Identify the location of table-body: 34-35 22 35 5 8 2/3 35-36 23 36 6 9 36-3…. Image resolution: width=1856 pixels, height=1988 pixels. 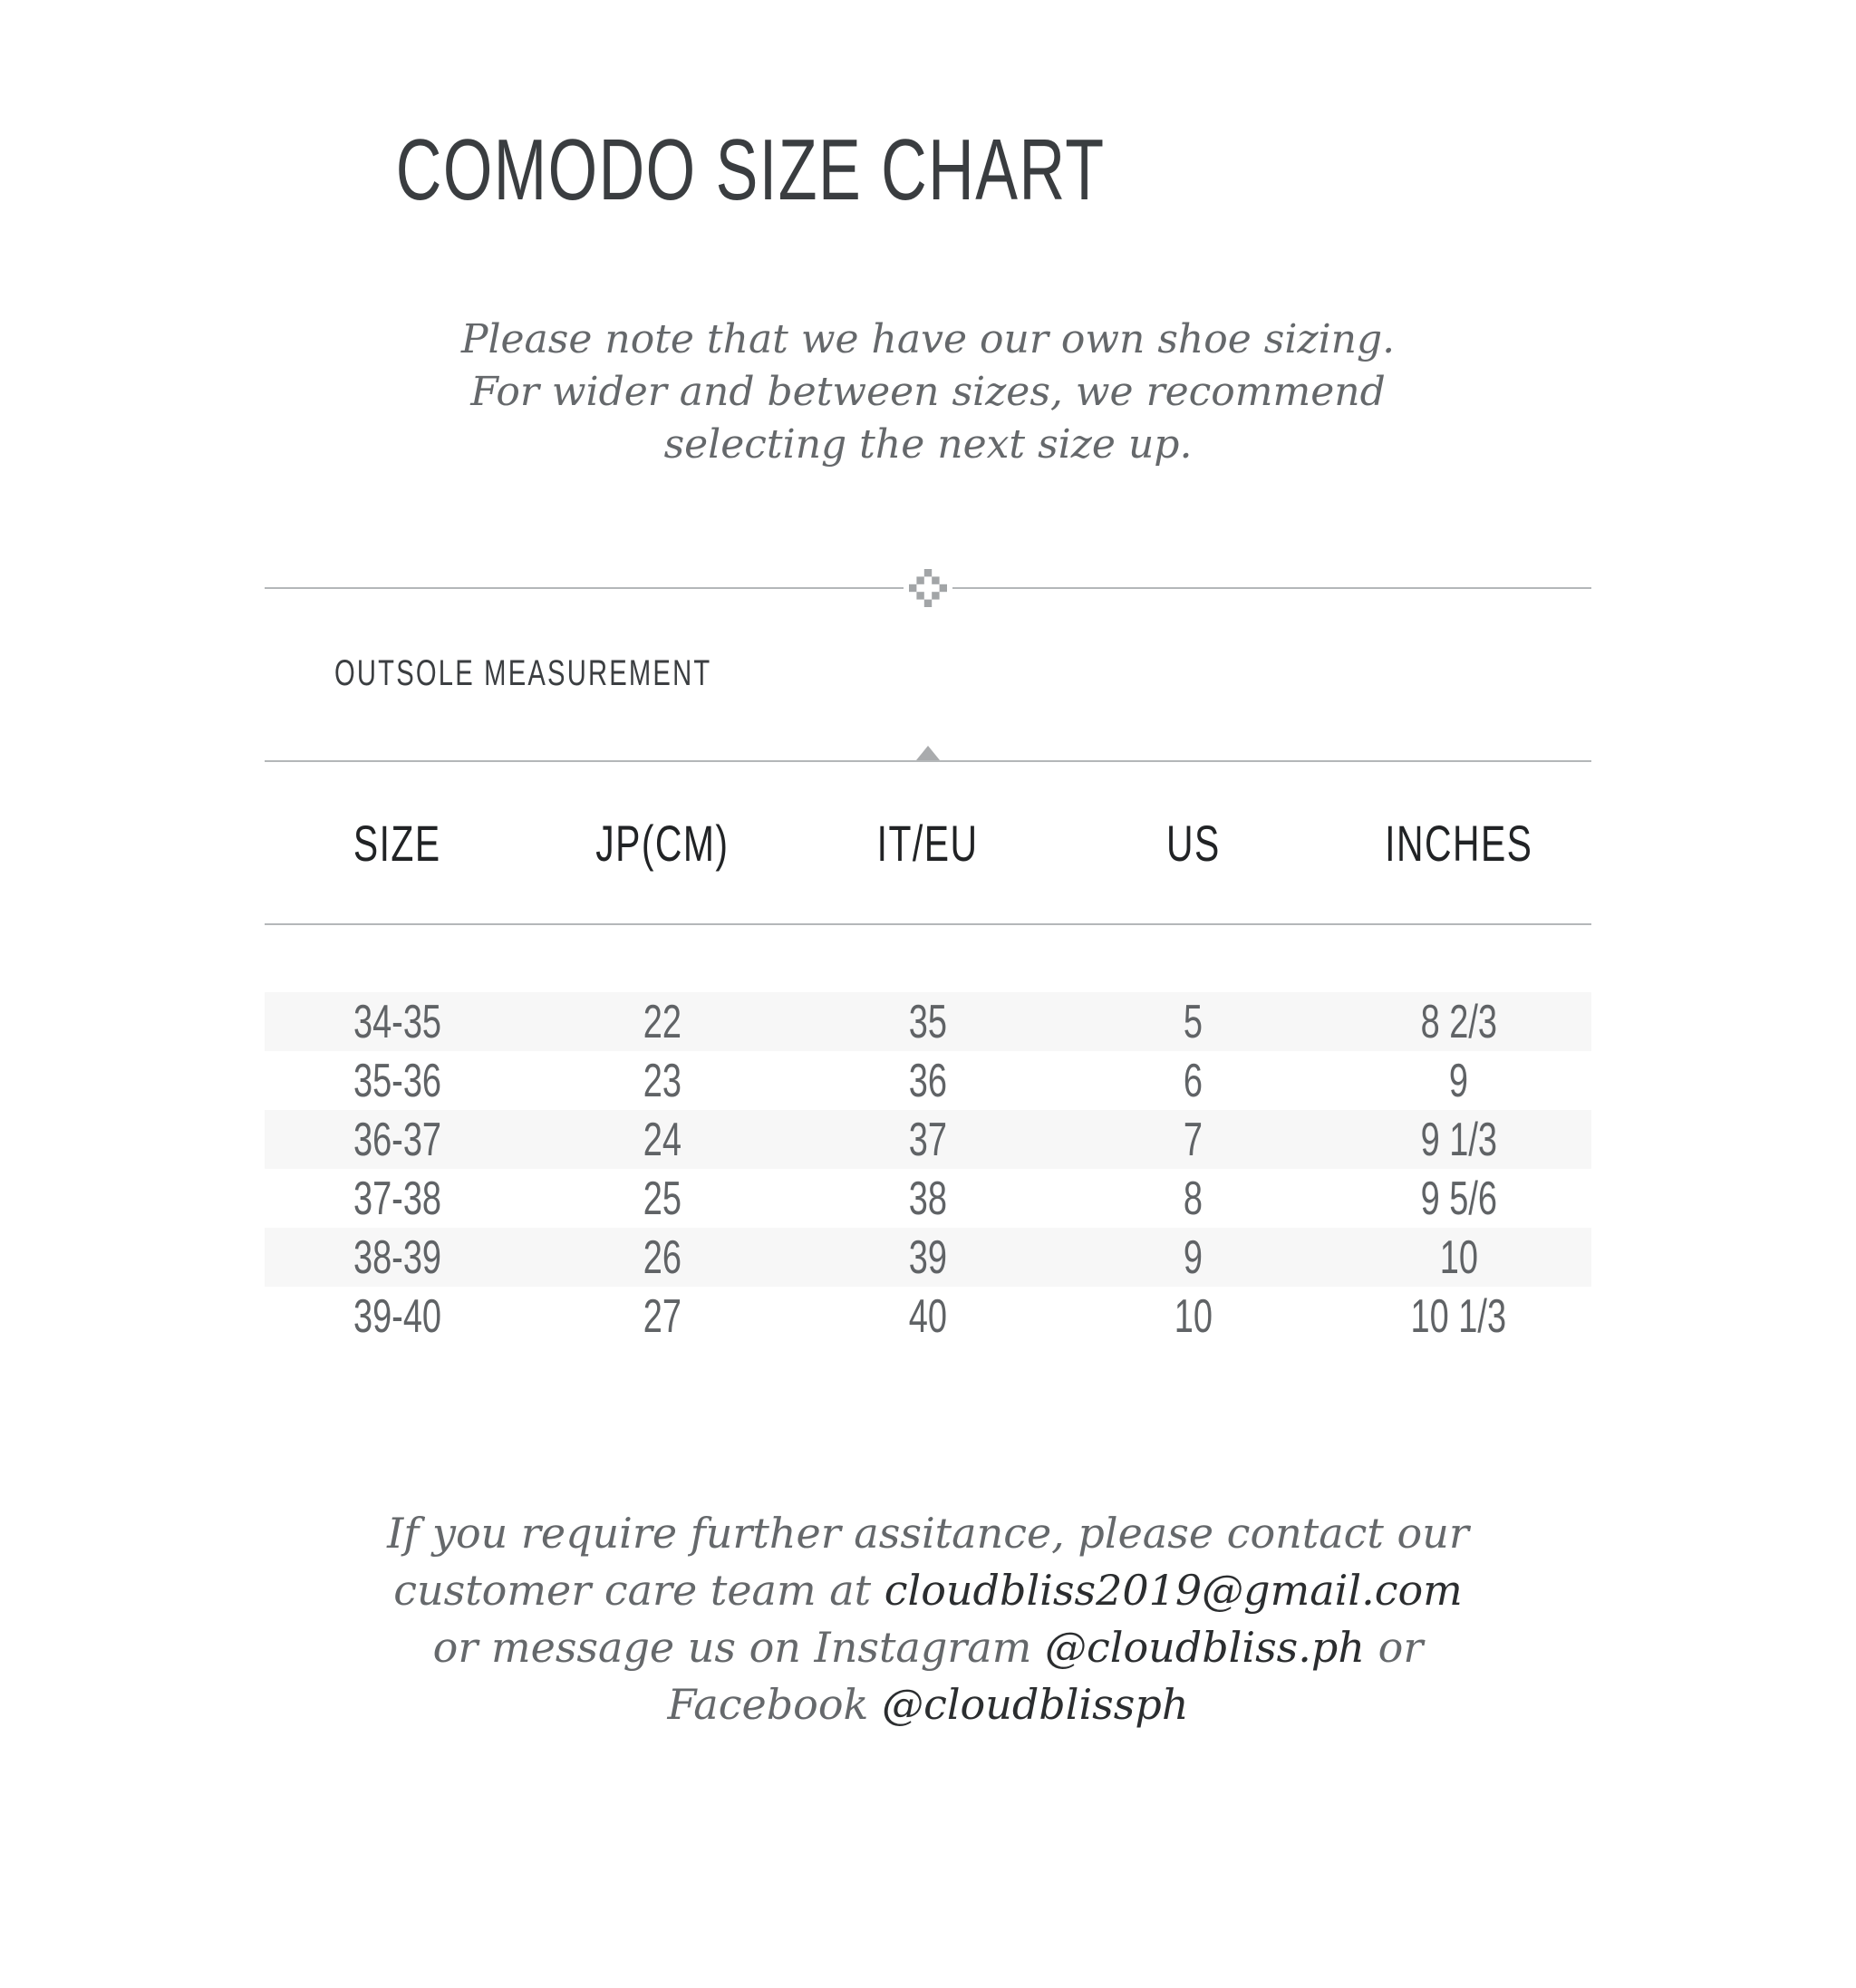
(928, 1169).